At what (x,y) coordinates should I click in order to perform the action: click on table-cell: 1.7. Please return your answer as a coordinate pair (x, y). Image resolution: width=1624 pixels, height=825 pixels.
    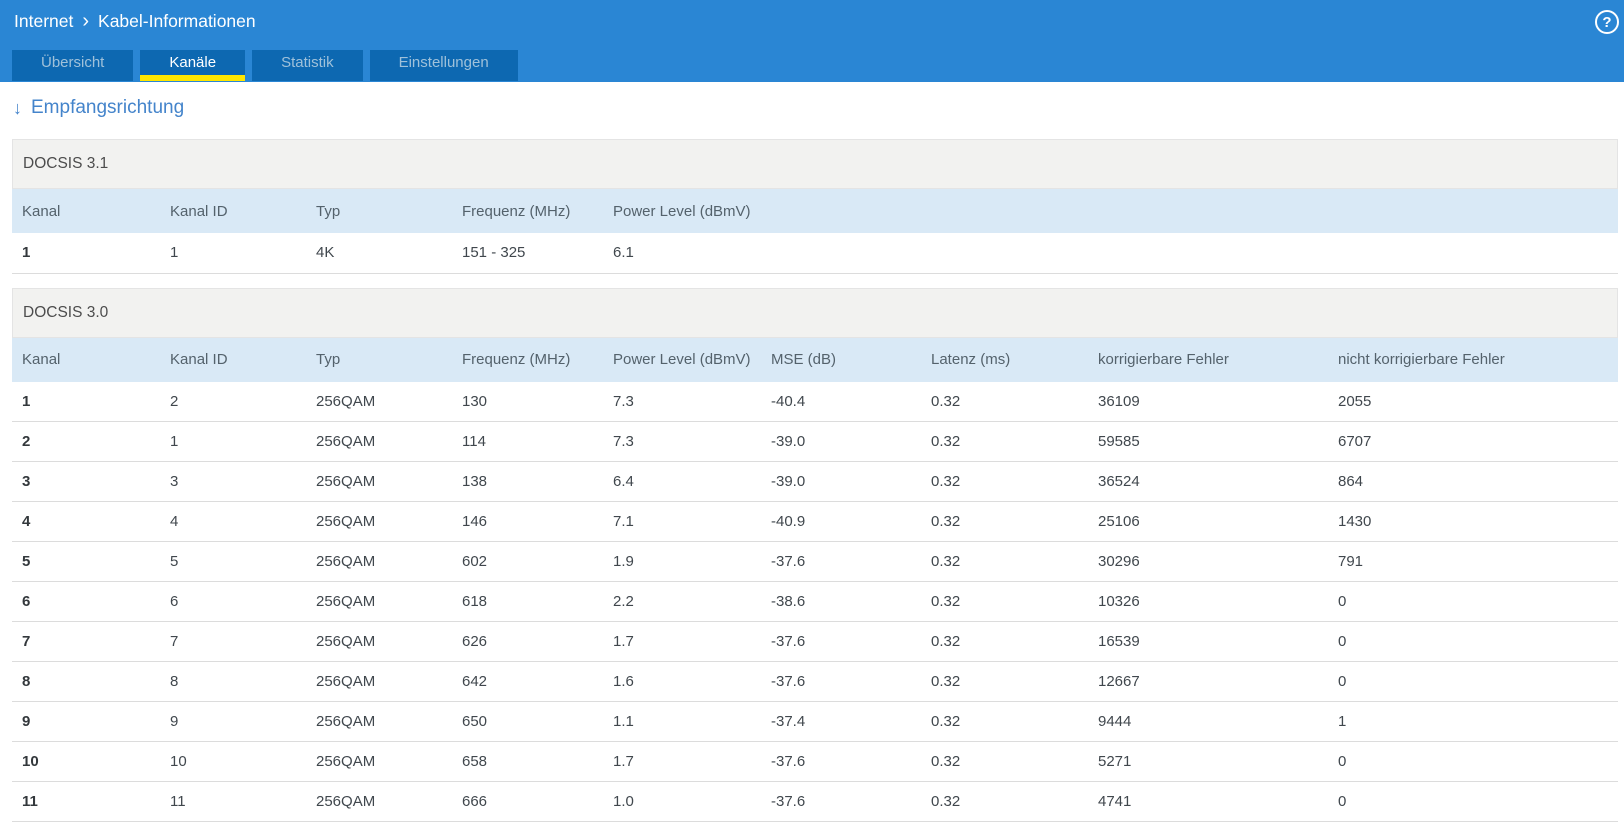
    Looking at the image, I should click on (682, 761).